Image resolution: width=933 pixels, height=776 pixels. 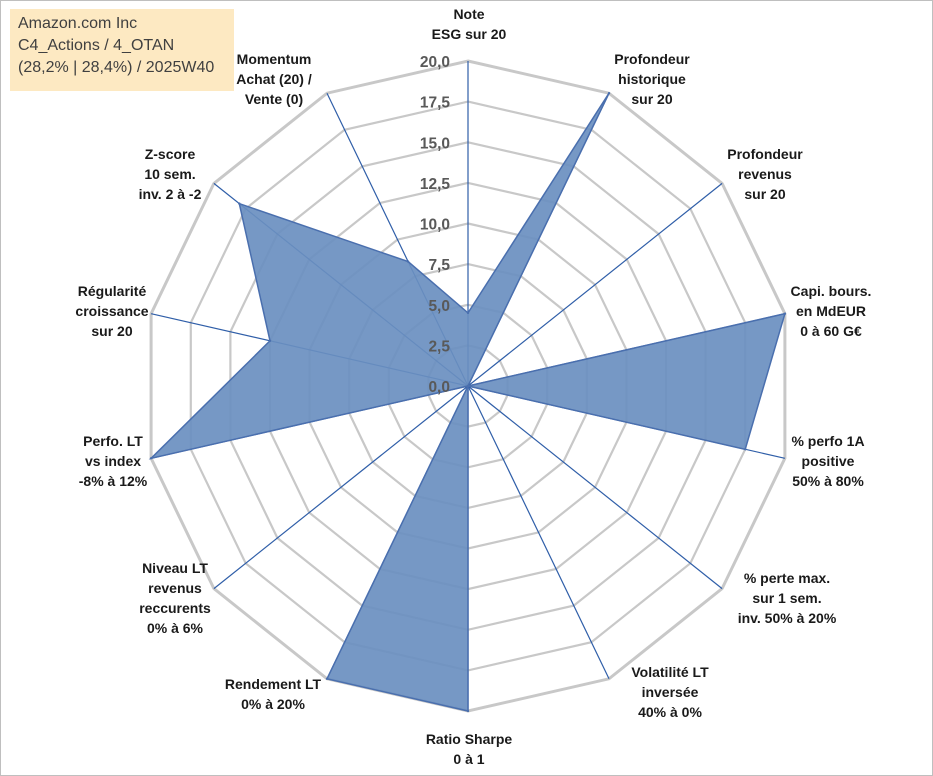 I want to click on axis-label-line: historique, so click(x=652, y=79).